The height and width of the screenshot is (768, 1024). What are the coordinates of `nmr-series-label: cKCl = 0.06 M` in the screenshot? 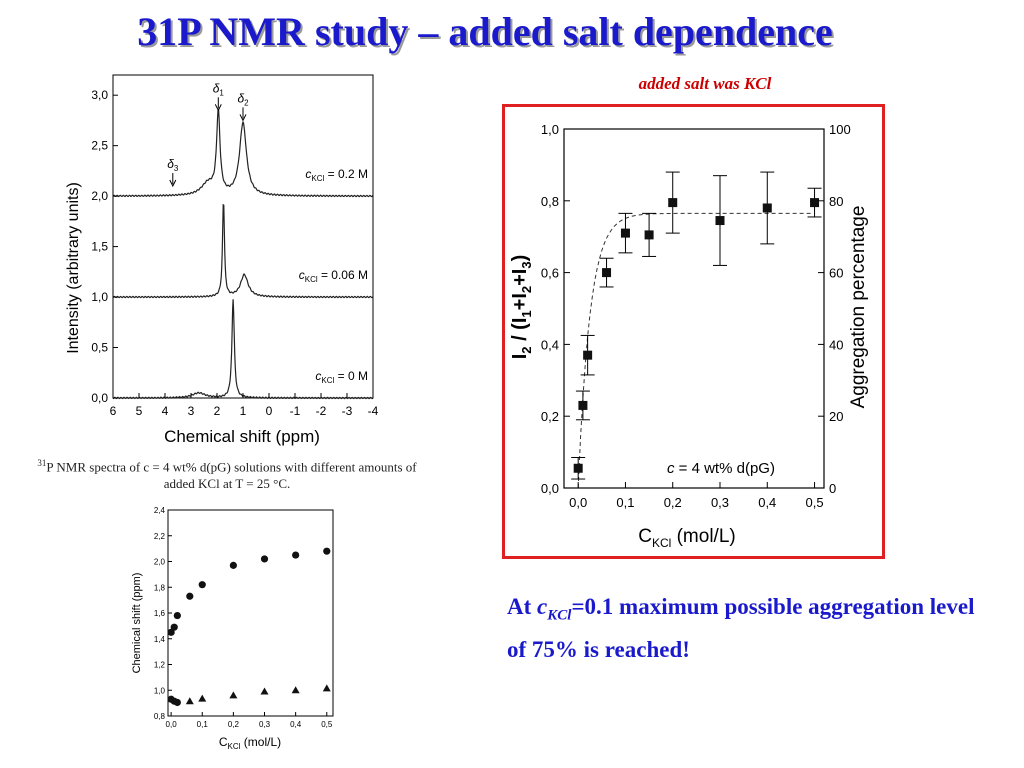 It's located at (333, 276).